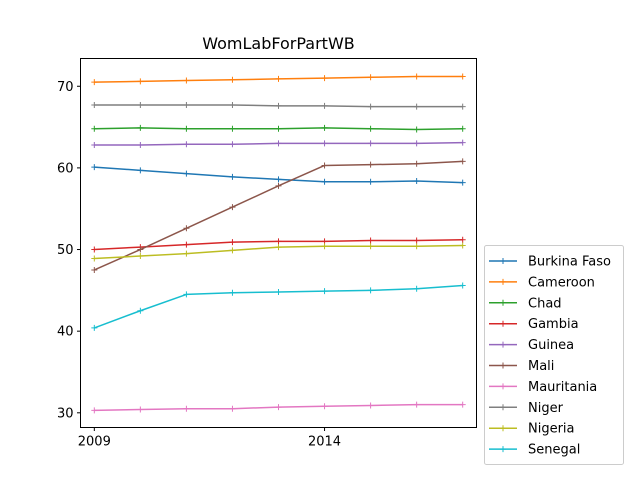  I want to click on legend-item-burkina-faso: Burkina Faso, so click(550, 262).